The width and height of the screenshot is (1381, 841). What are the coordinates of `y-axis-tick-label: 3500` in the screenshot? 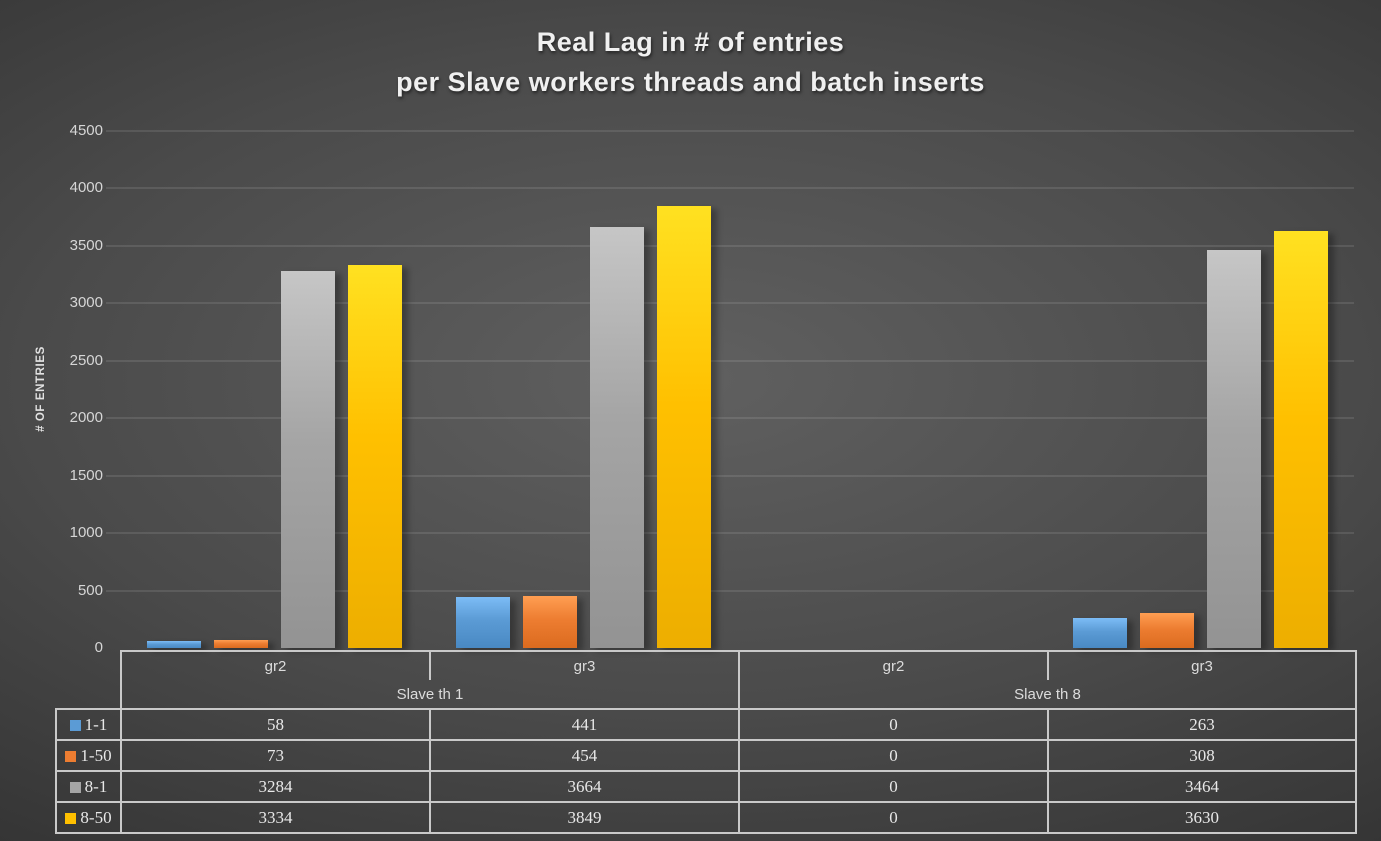 It's located at (86, 245).